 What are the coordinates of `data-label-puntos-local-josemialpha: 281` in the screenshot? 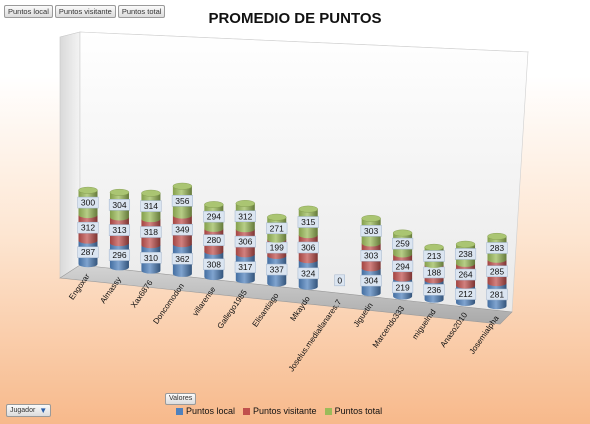 It's located at (497, 294).